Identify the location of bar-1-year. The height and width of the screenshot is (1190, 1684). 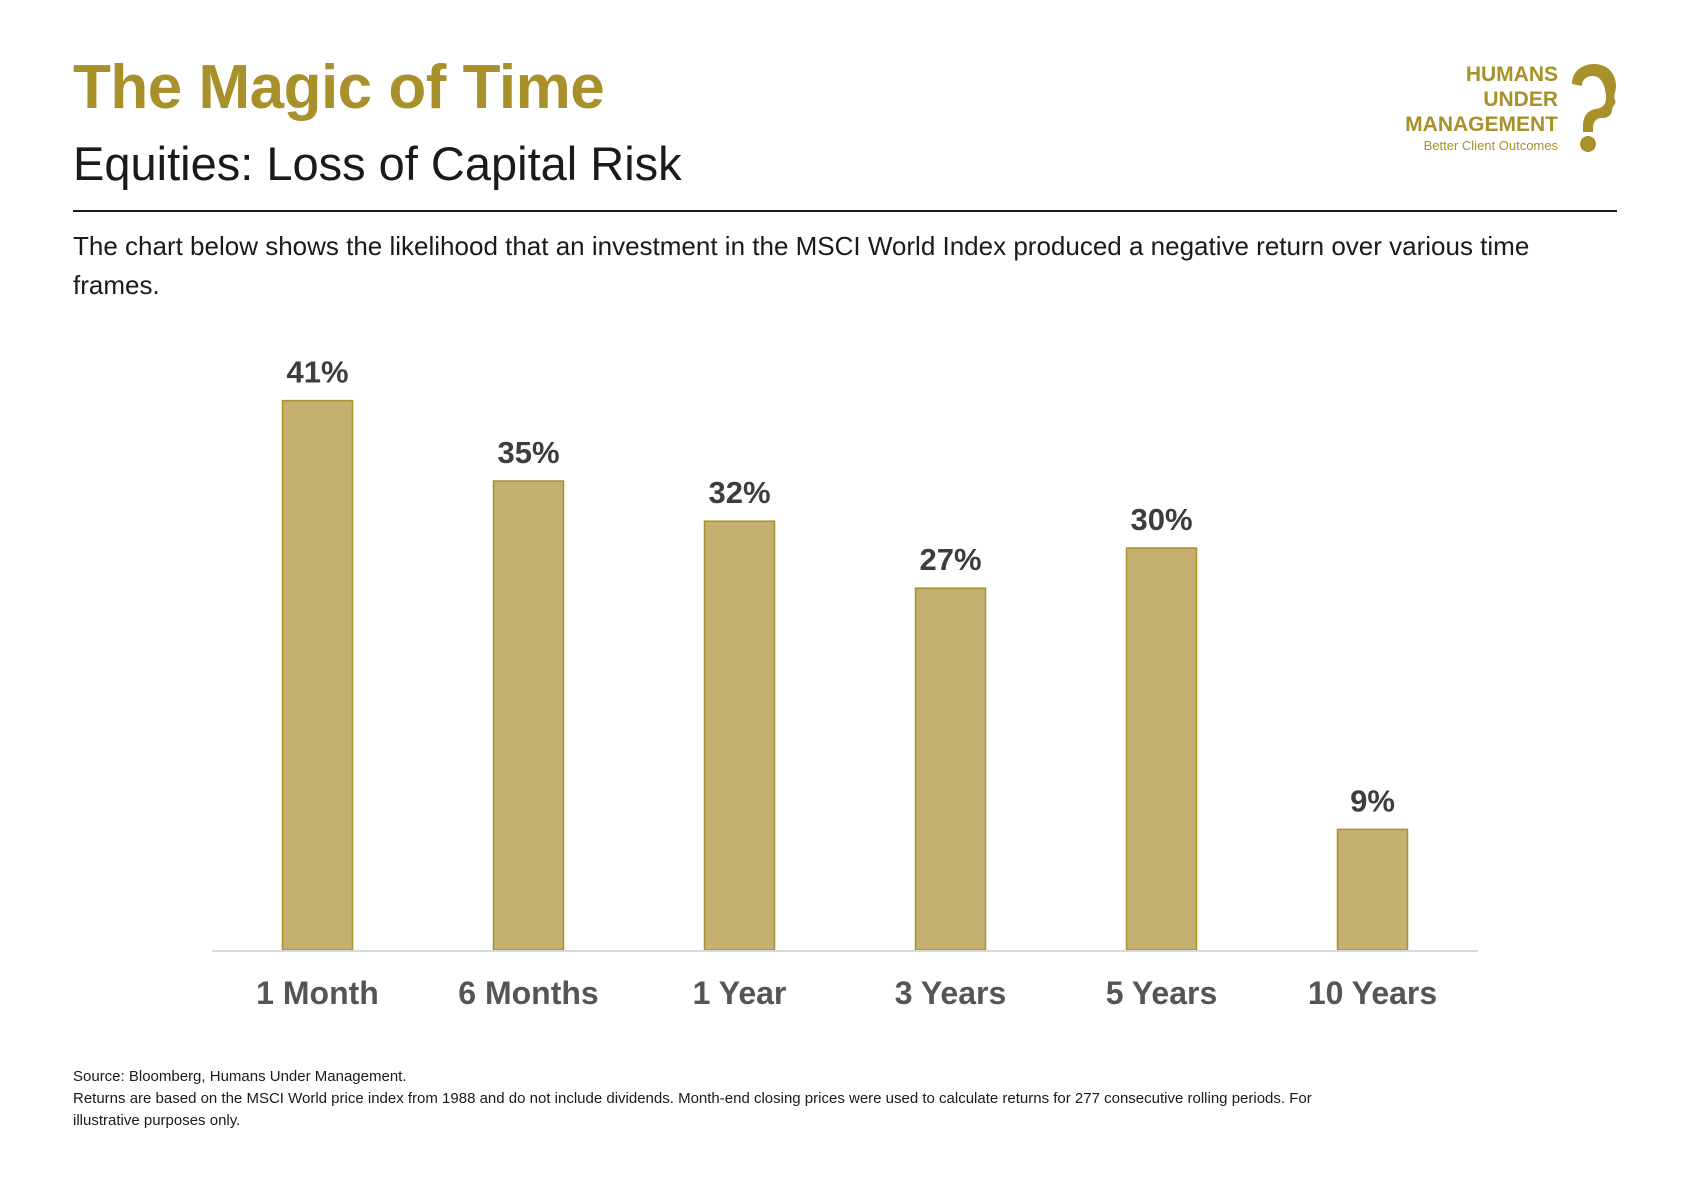
(739, 735).